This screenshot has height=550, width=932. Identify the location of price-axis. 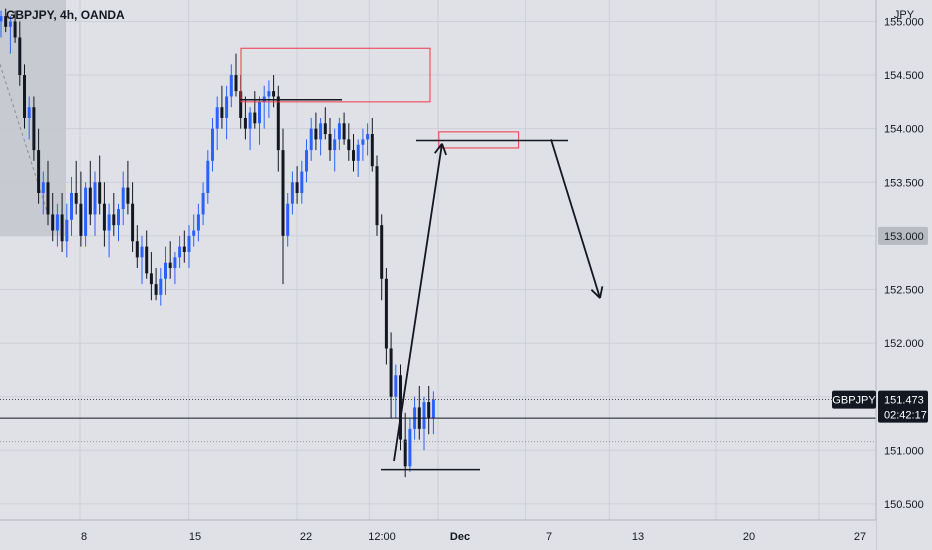
(904, 275).